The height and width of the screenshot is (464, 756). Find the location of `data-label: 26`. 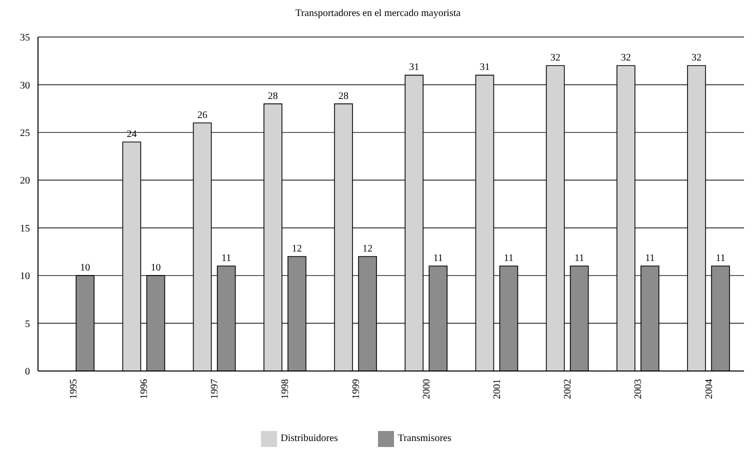

data-label: 26 is located at coordinates (202, 115).